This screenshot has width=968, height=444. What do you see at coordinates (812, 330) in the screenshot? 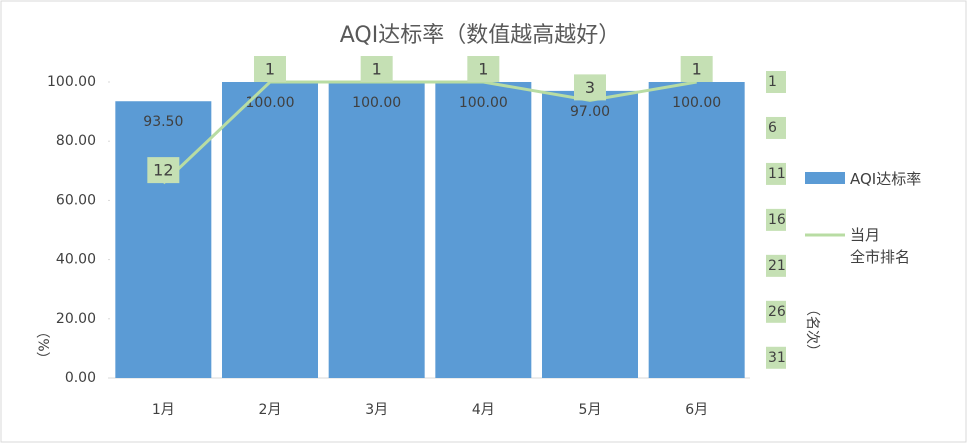
I see `y2-axis-title: （名次）` at bounding box center [812, 330].